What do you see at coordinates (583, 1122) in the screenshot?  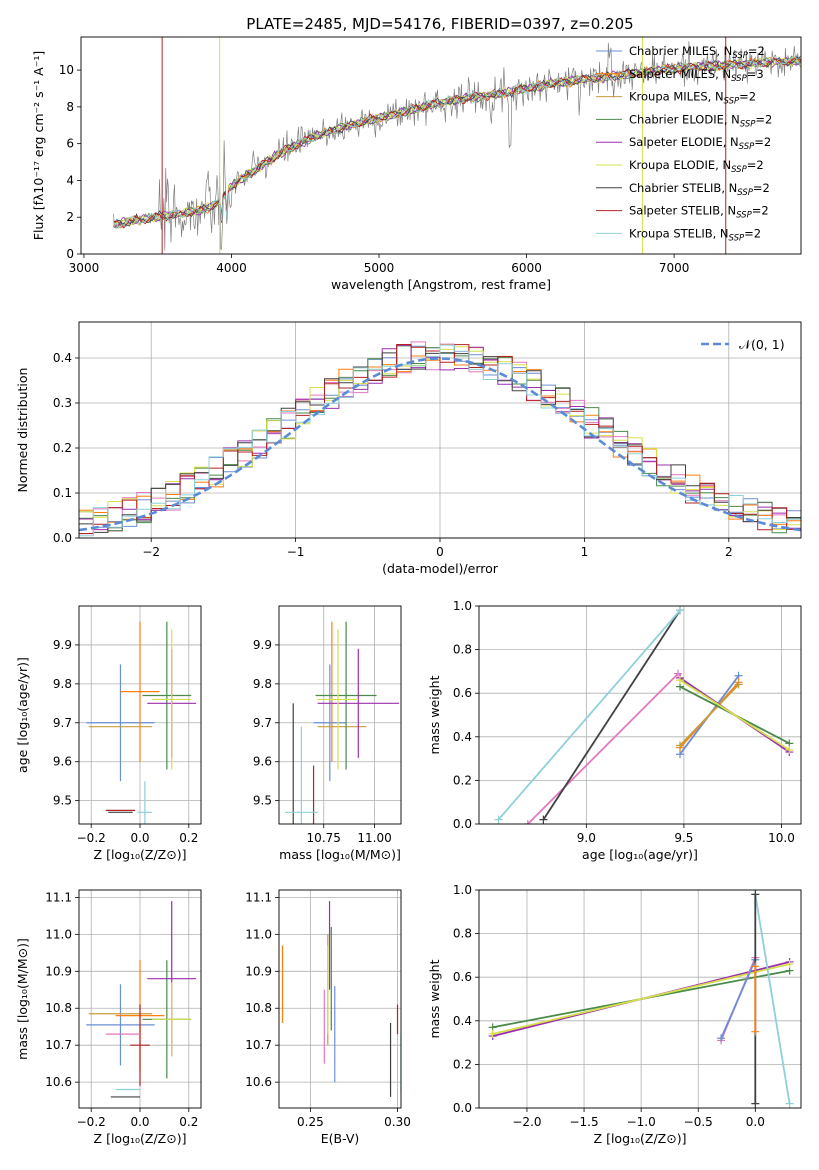 I see `x-tick-label: −1.5` at bounding box center [583, 1122].